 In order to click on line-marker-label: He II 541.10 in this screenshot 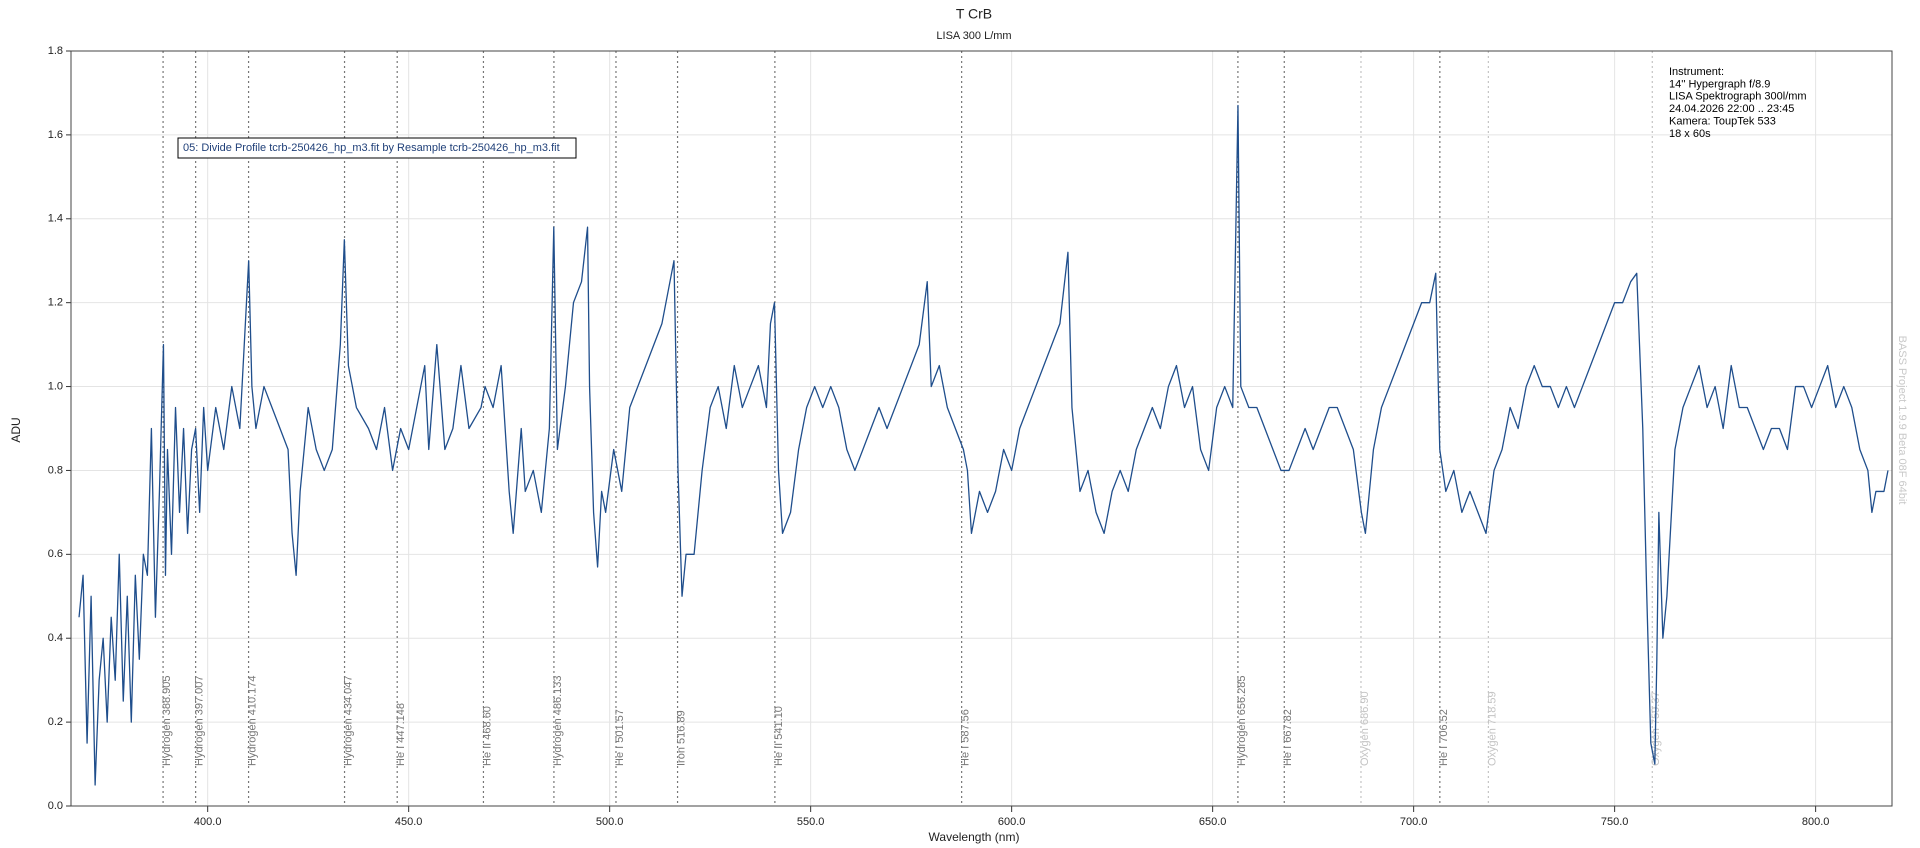, I will do `click(779, 736)`.